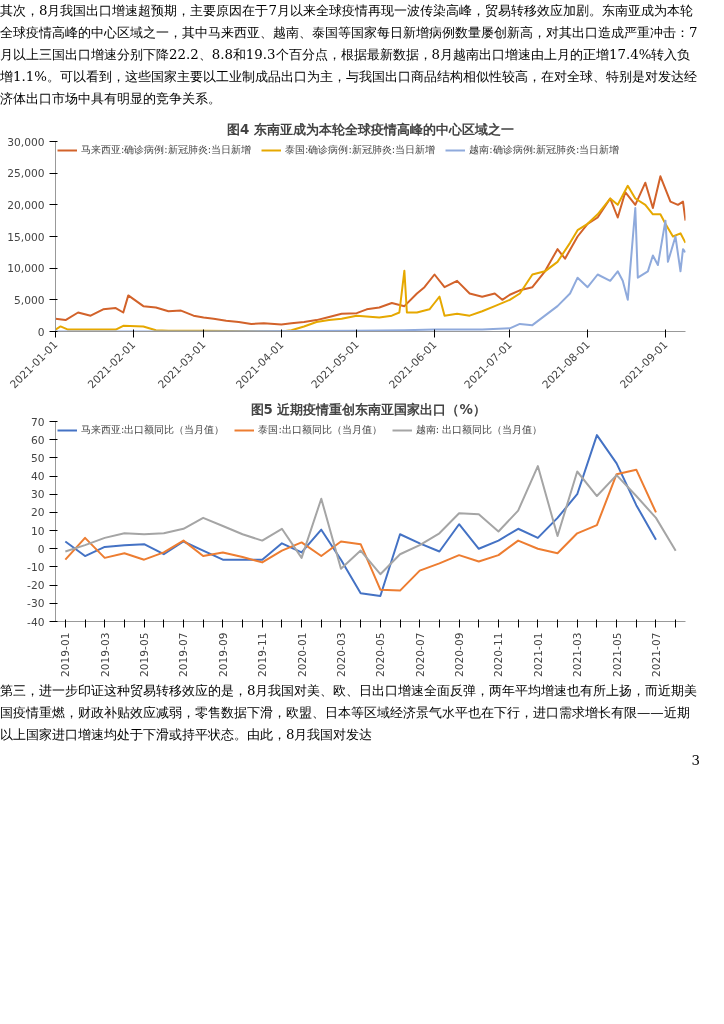 This screenshot has height=1024, width=724. I want to click on chart-title: 图4 东南亚成为本轮全球疫情高峰的中心区域之一, so click(370, 129).